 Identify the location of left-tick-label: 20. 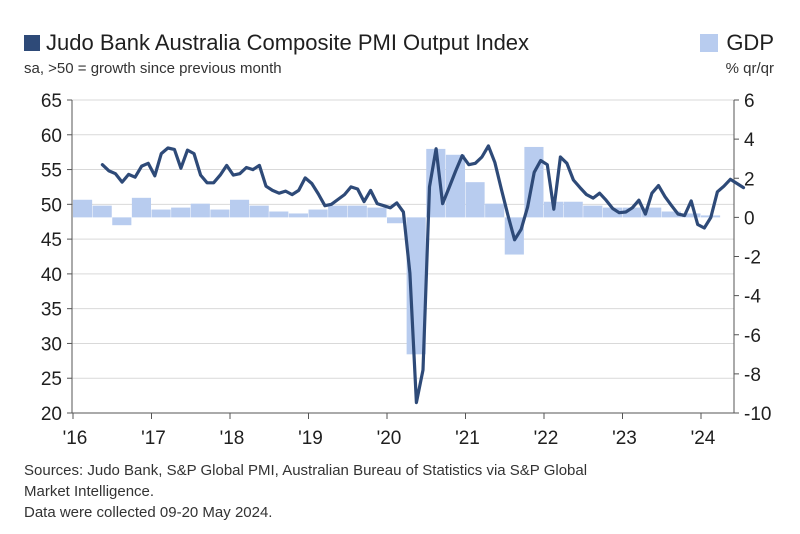
(51, 414).